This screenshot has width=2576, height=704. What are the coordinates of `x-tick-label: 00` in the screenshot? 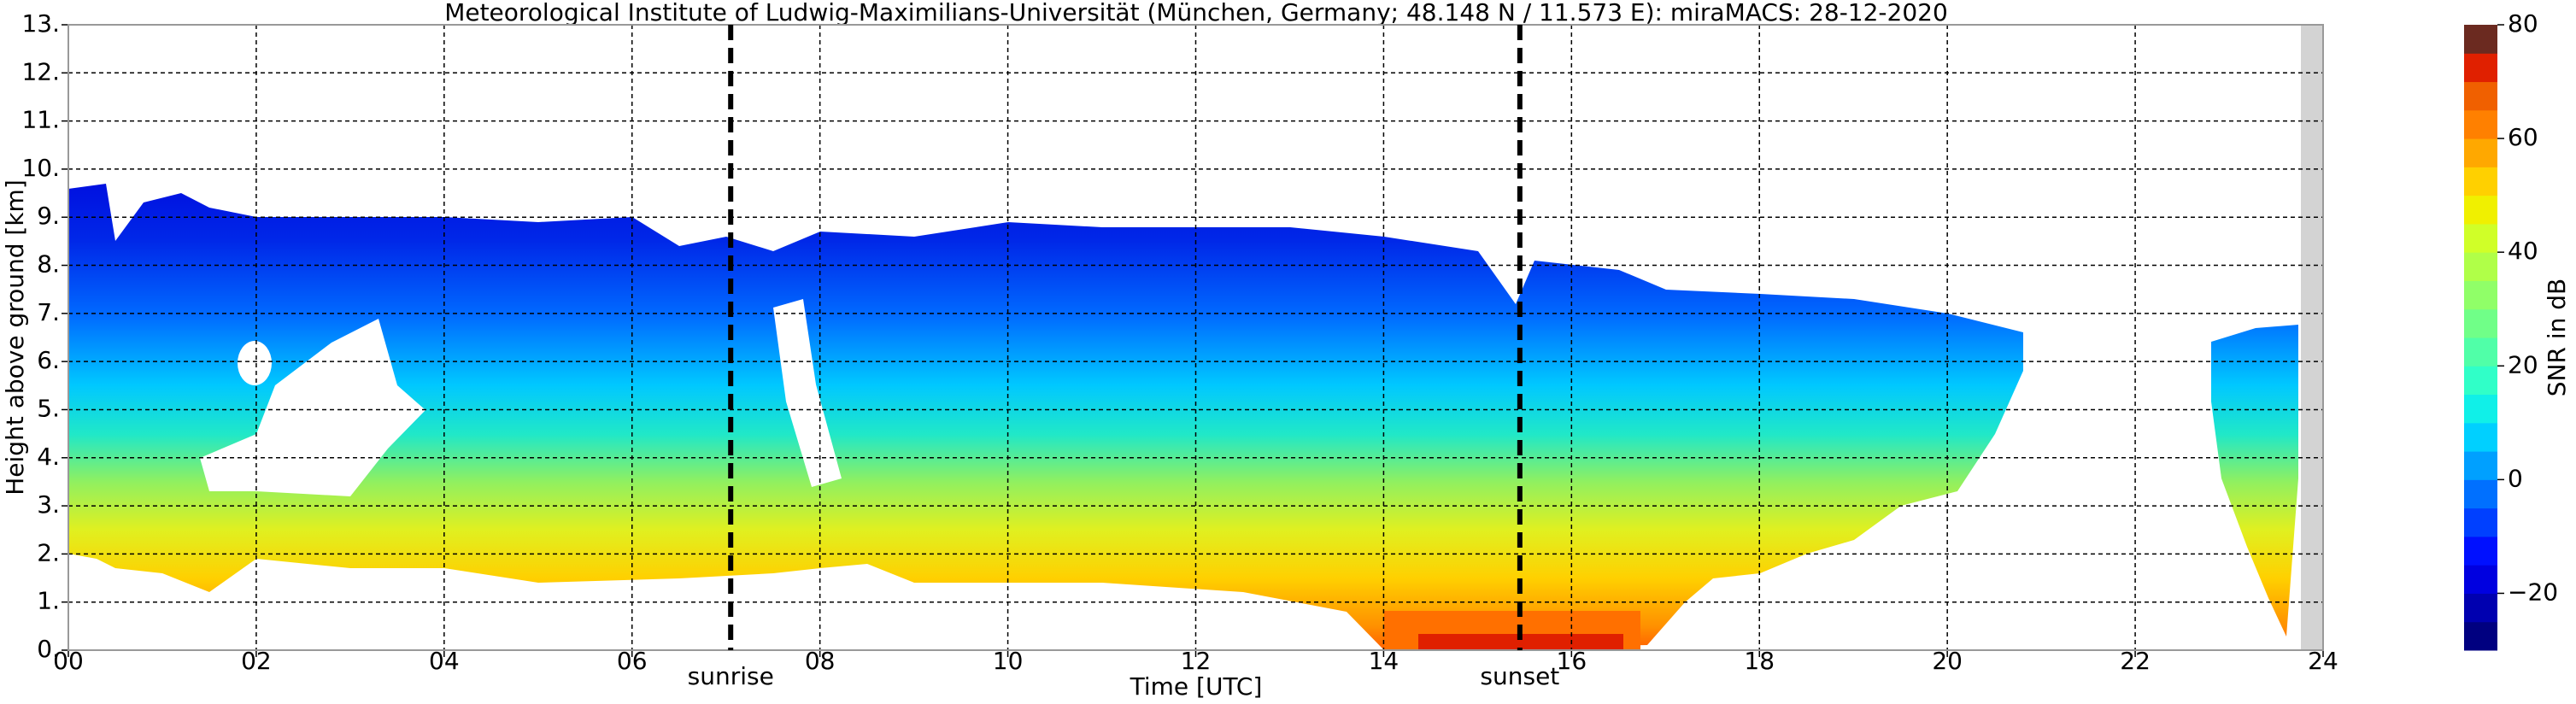 It's located at (68, 661).